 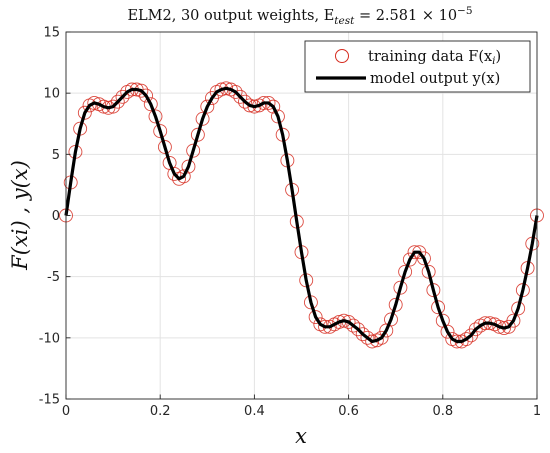 I want to click on x-tick-label: 0.8, so click(x=442, y=411).